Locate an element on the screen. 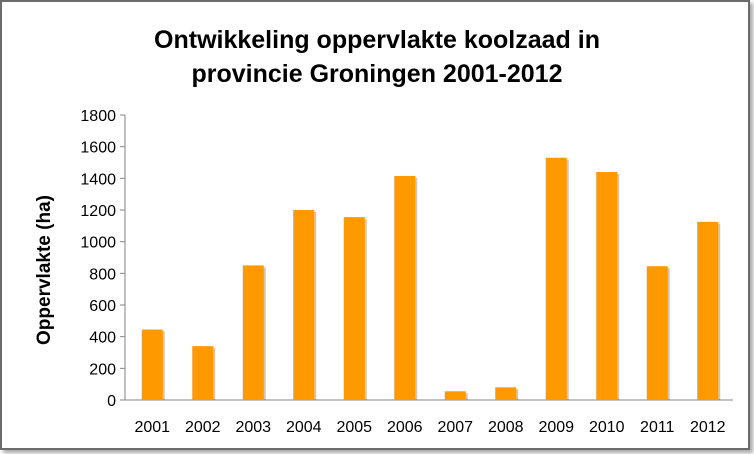 The height and width of the screenshot is (454, 754). y-axis-label: Oppervlakte (ha) is located at coordinates (44, 270).